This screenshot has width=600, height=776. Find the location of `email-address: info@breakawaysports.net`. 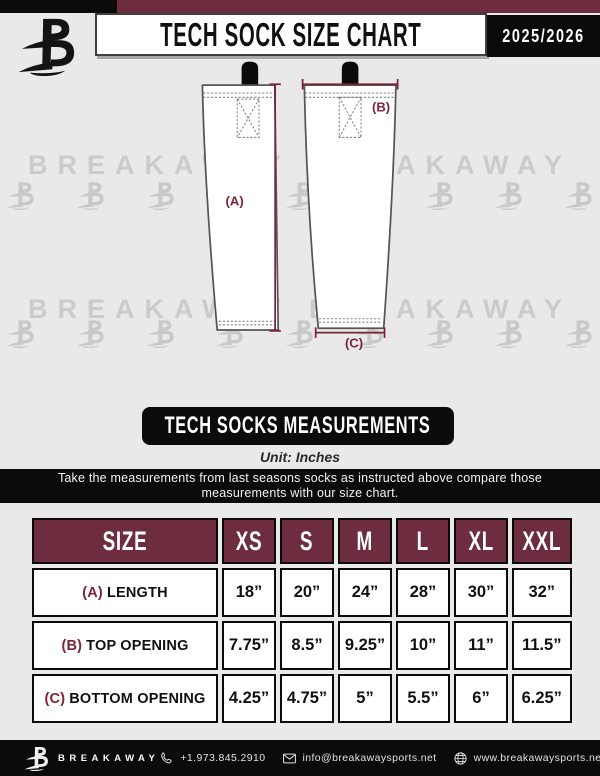

email-address: info@breakawaysports.net is located at coordinates (369, 758).